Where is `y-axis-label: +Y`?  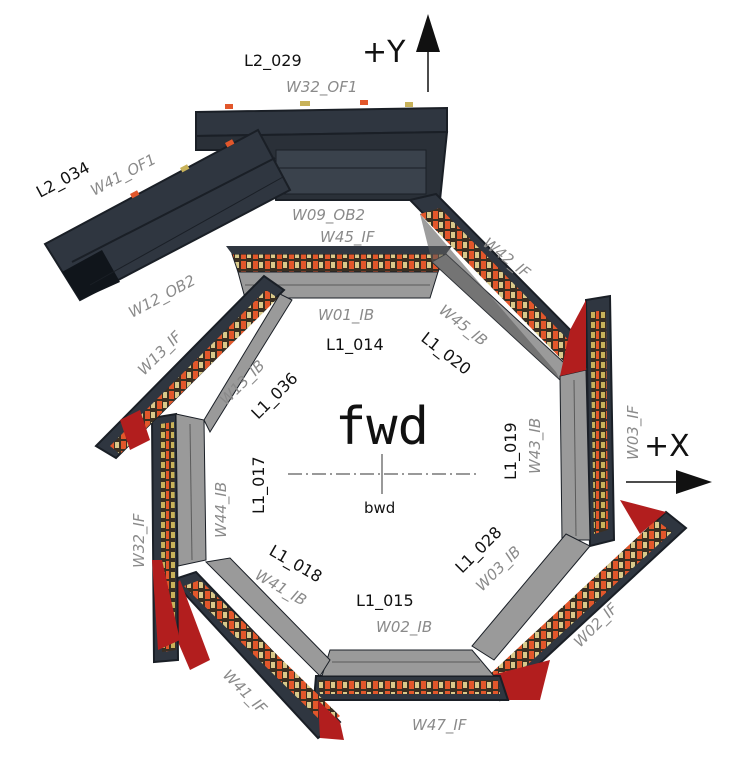
y-axis-label: +Y is located at coordinates (384, 52).